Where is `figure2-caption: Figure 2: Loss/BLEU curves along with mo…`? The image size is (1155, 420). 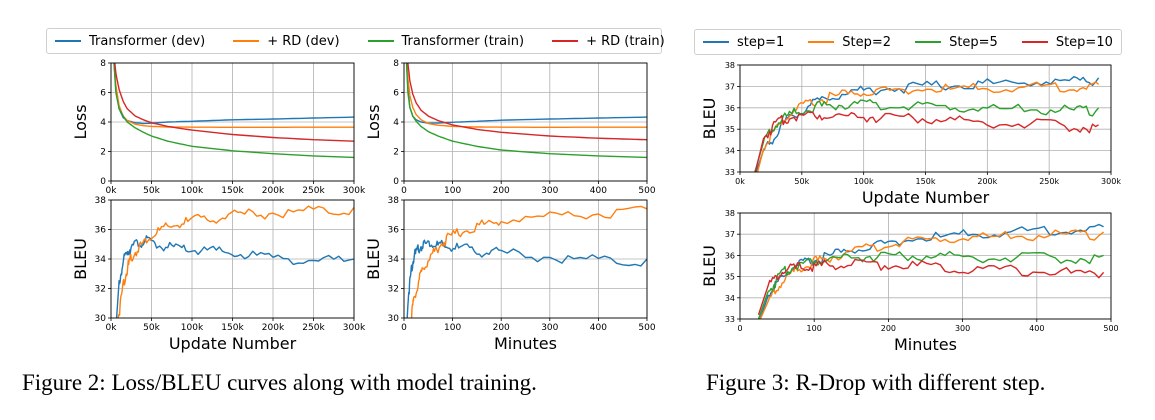 figure2-caption: Figure 2: Loss/BLEU curves along with mo… is located at coordinates (279, 382).